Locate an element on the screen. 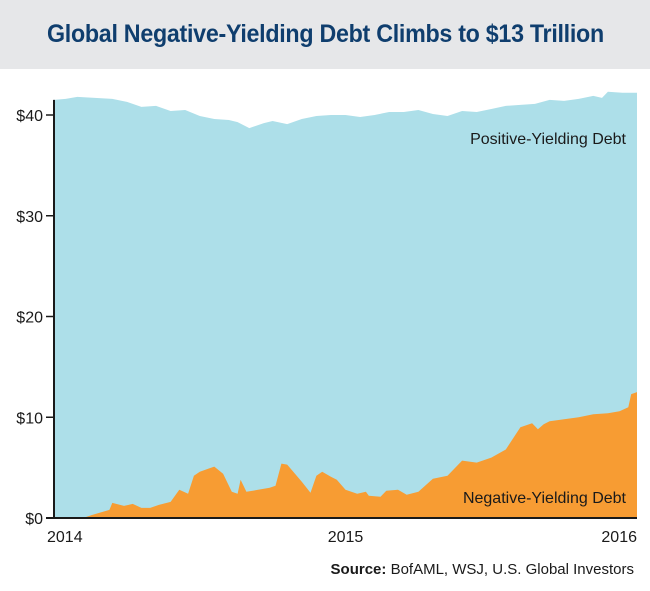 The image size is (650, 591). source-text: BofAML, WSJ, U.S. Global Investors is located at coordinates (512, 569).